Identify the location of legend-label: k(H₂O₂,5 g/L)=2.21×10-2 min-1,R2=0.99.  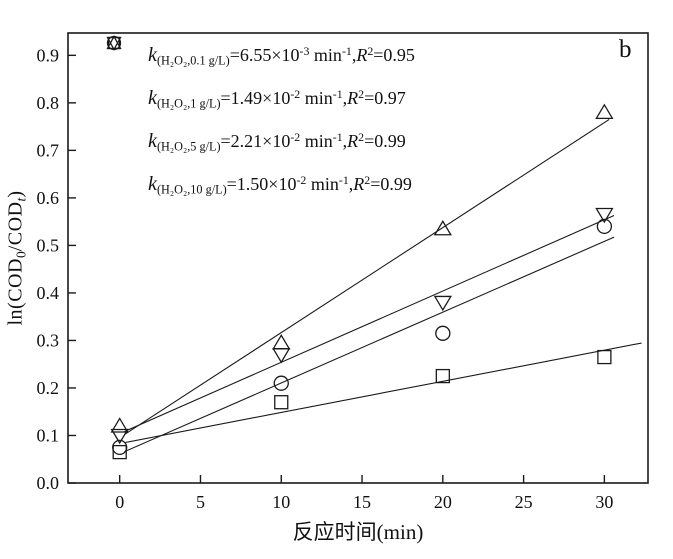
(277, 142).